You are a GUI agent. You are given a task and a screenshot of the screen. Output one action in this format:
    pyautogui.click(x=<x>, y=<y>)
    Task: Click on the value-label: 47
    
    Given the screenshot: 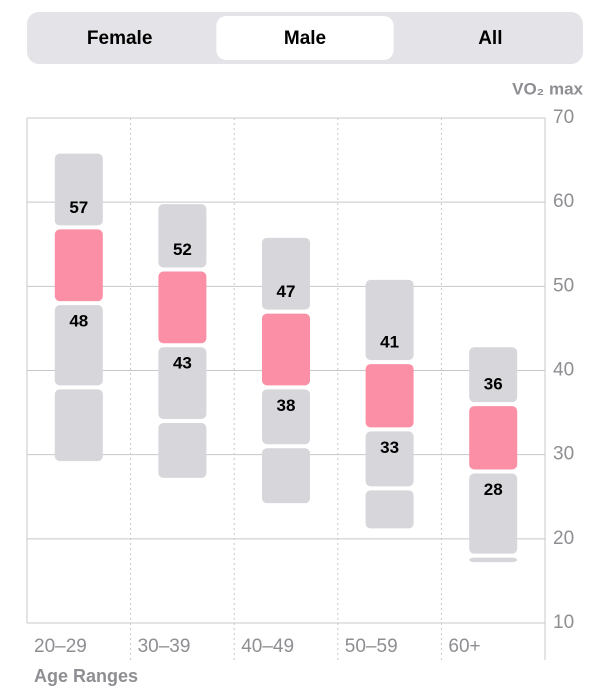 What is the action you would take?
    pyautogui.click(x=286, y=291)
    